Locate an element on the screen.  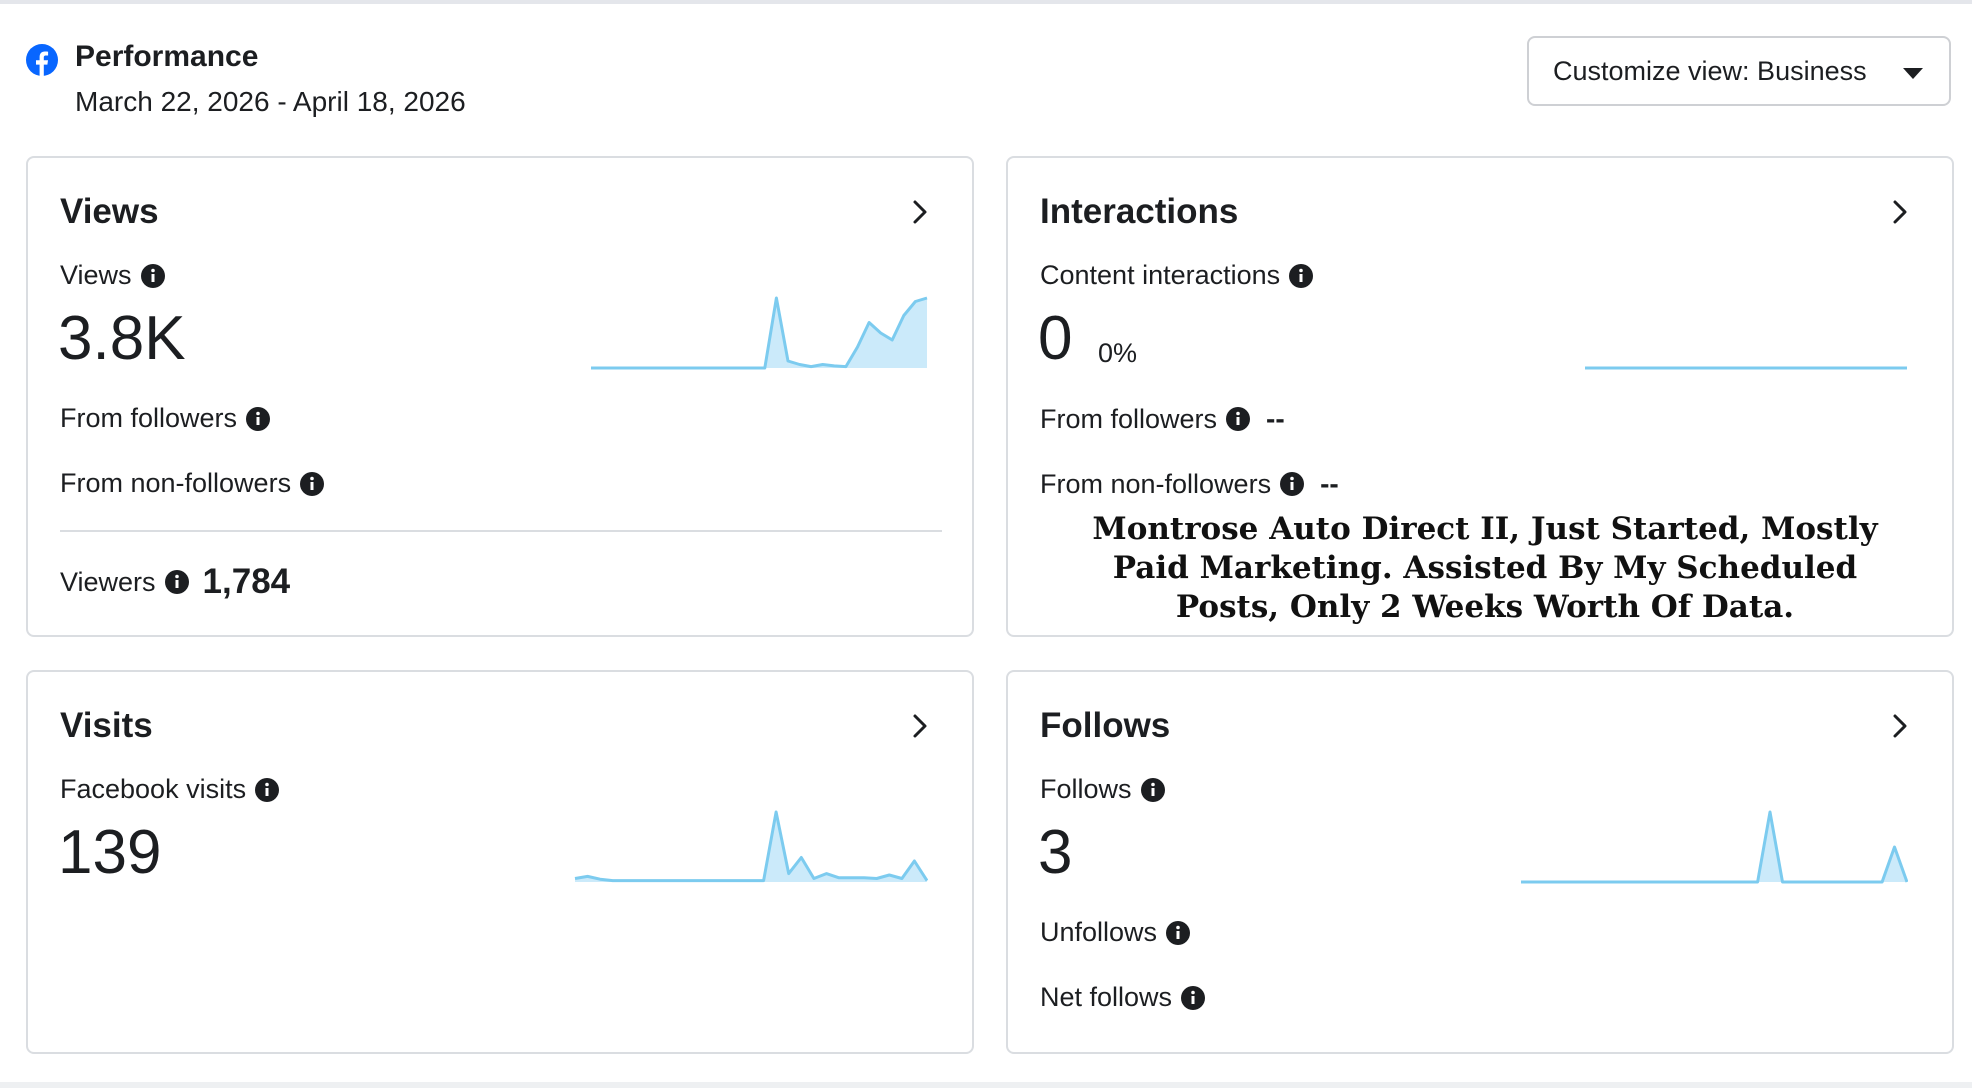
viewers-value: 1,784 is located at coordinates (246, 581).